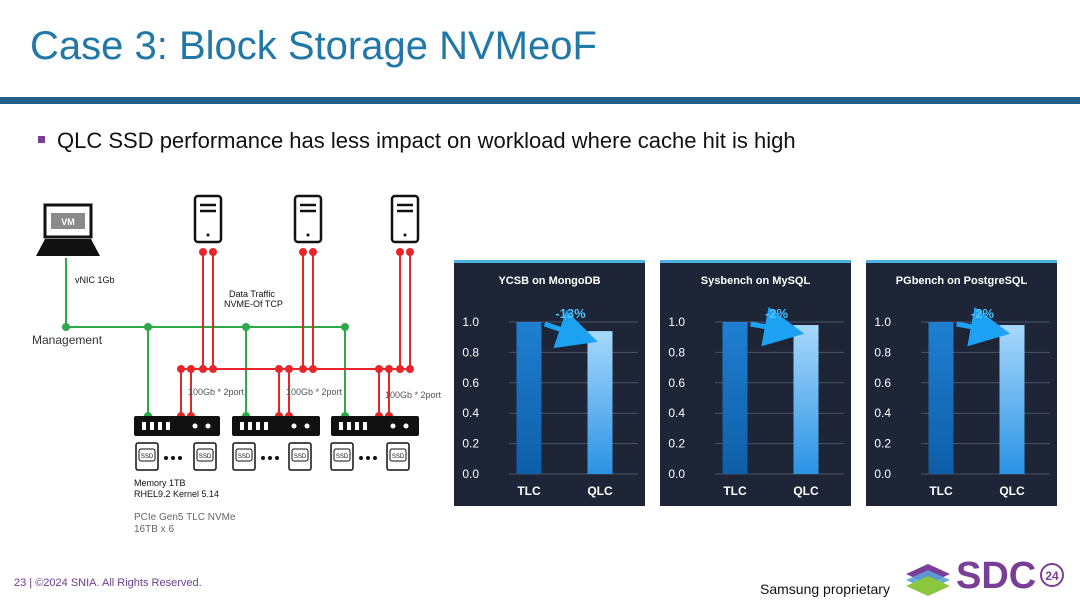 The height and width of the screenshot is (603, 1080). I want to click on chart-mysql: 1.0 0.8 0.6 0.4 0.2 0.0 TLC QLC -2%, so click(756, 402).